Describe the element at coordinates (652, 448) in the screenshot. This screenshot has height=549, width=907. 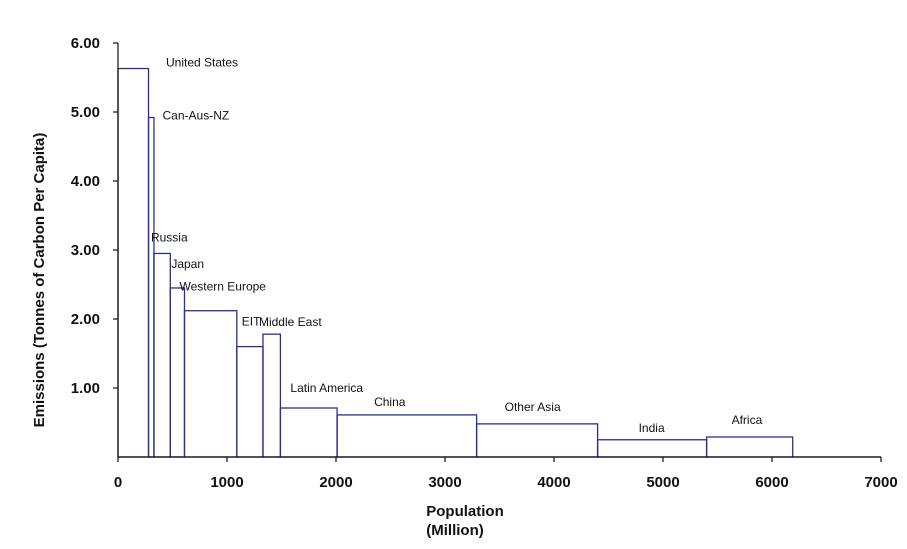
I see `bar-india` at that location.